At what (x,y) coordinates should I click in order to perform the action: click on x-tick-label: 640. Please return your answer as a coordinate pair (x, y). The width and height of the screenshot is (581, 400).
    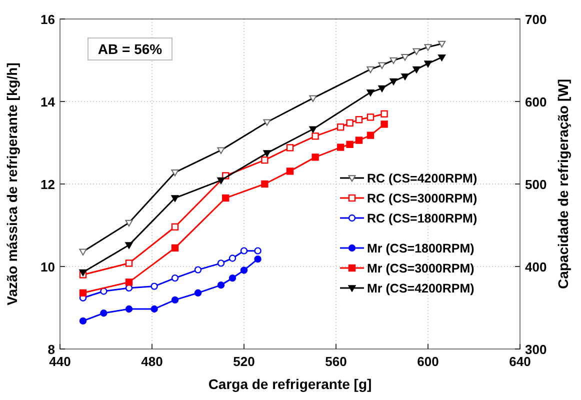
    Looking at the image, I should click on (520, 361).